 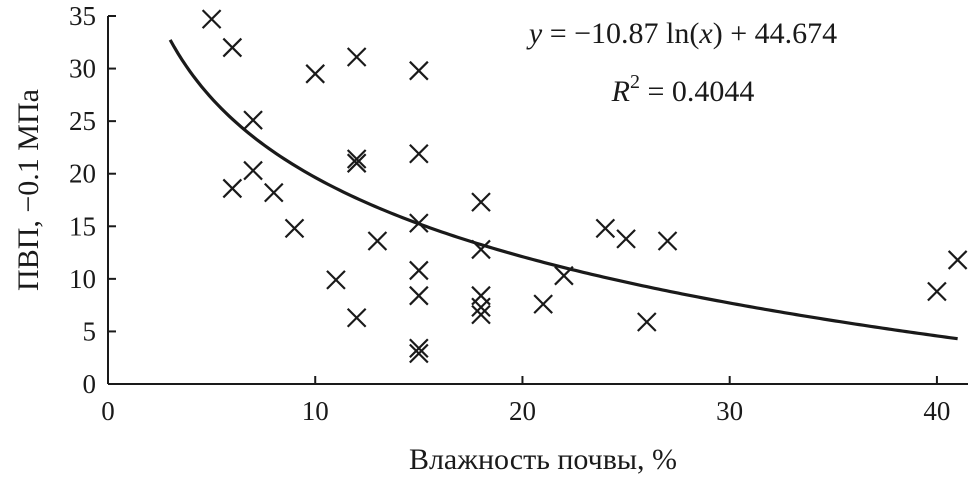 I want to click on y-tick-label: 0, so click(x=90, y=384).